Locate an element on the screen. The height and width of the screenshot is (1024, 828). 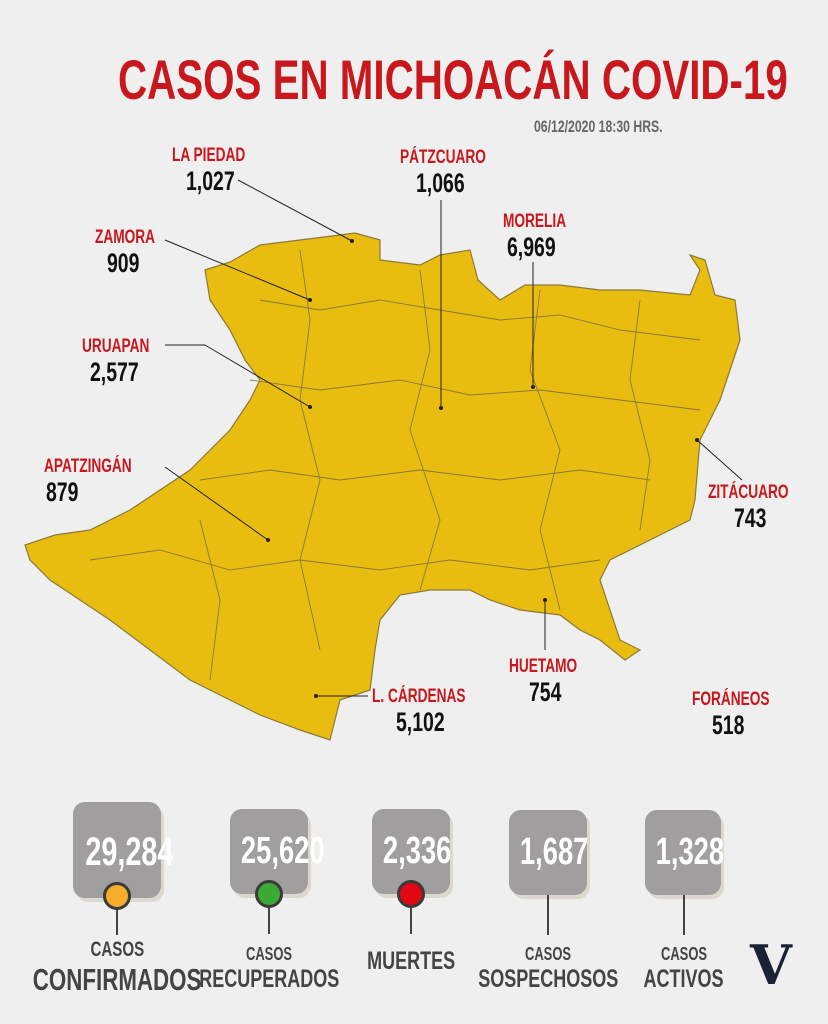
label-zitacuaro: ZITÁCUARO 743 is located at coordinates (764, 507).